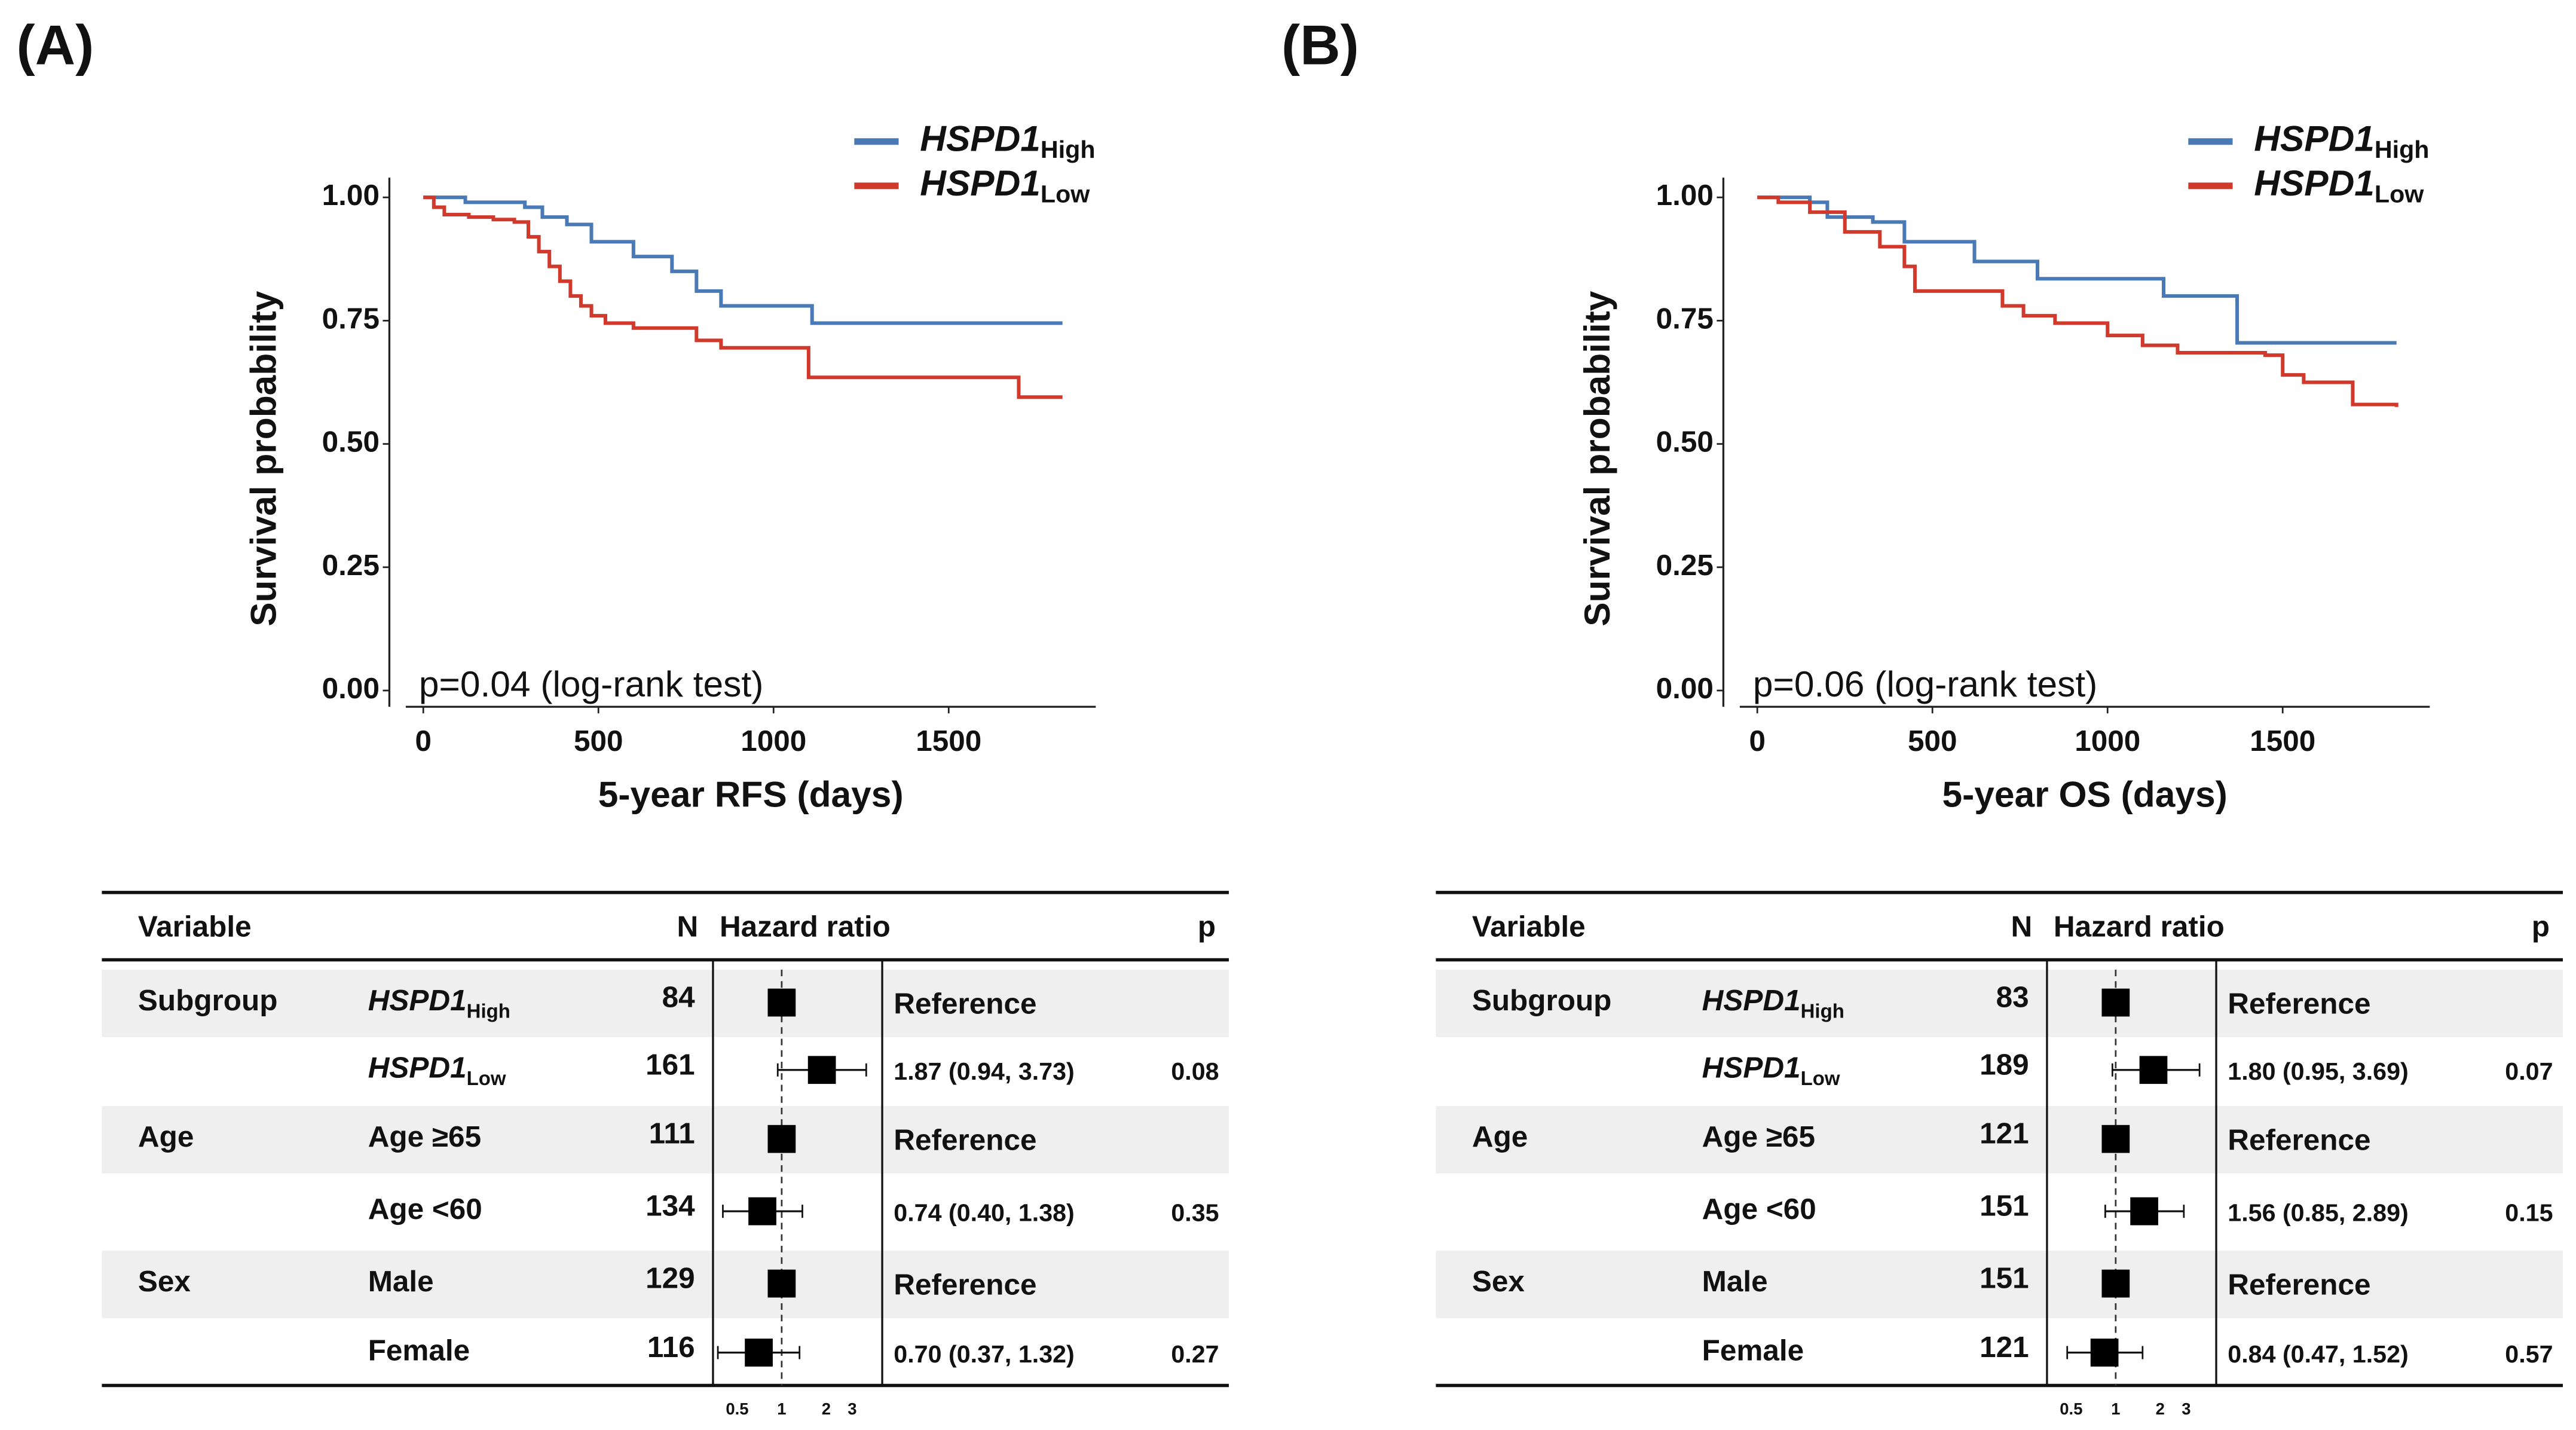 This screenshot has height=1430, width=2576. Describe the element at coordinates (2004, 1347) in the screenshot. I see `n-value: 121` at that location.